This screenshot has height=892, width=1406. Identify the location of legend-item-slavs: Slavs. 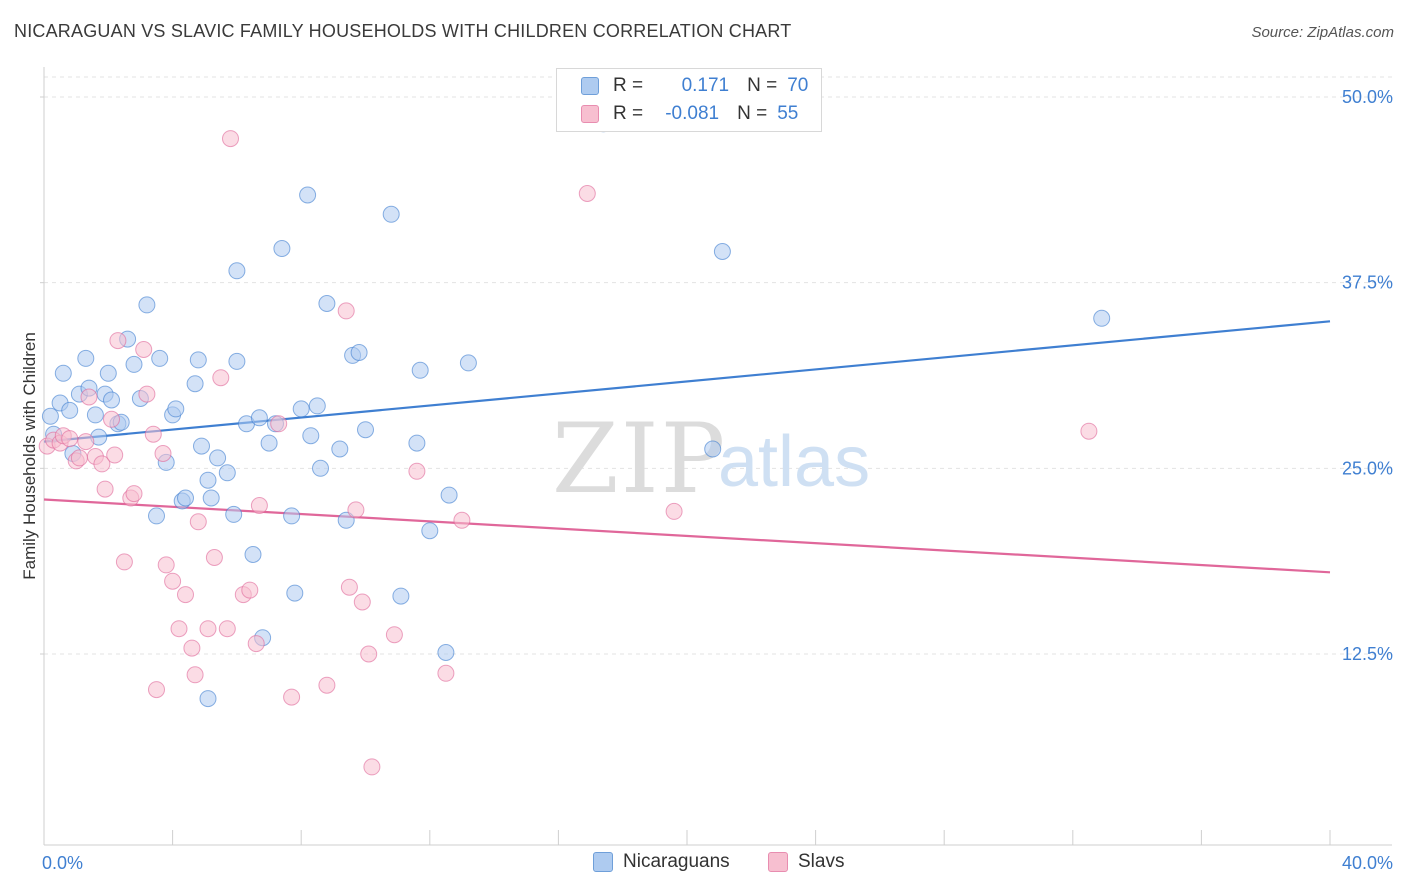
(806, 862).